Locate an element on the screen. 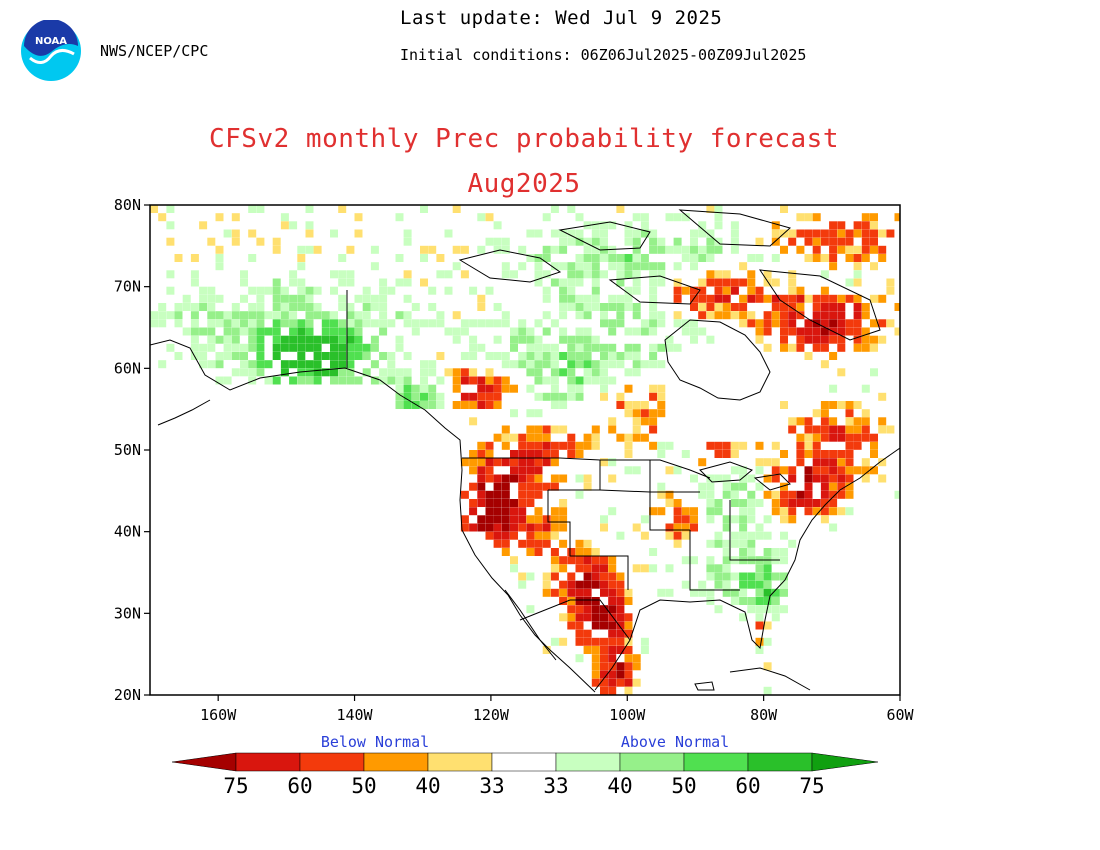  legend-threshold: 33 is located at coordinates (555, 786).